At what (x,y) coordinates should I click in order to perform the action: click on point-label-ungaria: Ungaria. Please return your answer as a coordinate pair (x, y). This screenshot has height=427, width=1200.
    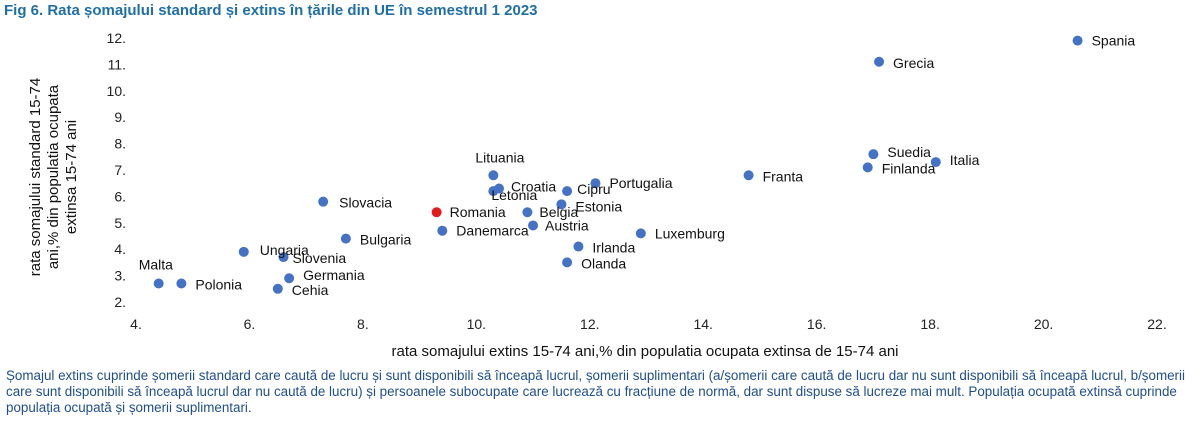
    Looking at the image, I should click on (284, 250).